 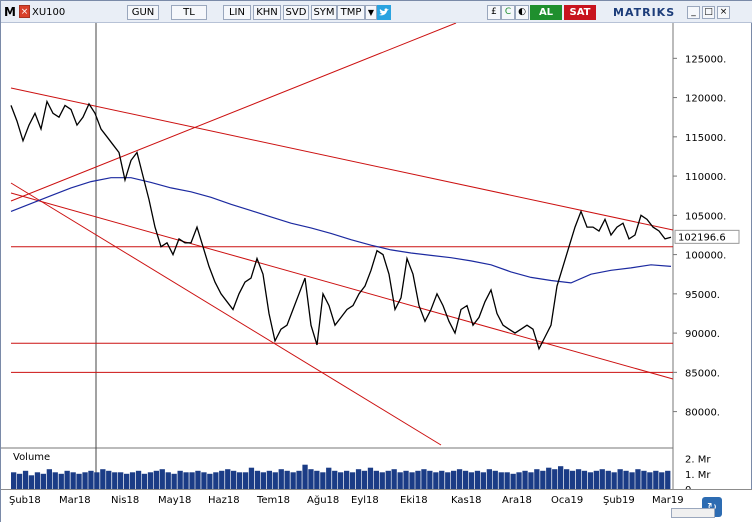 I want to click on buy-button: AL, so click(x=546, y=12).